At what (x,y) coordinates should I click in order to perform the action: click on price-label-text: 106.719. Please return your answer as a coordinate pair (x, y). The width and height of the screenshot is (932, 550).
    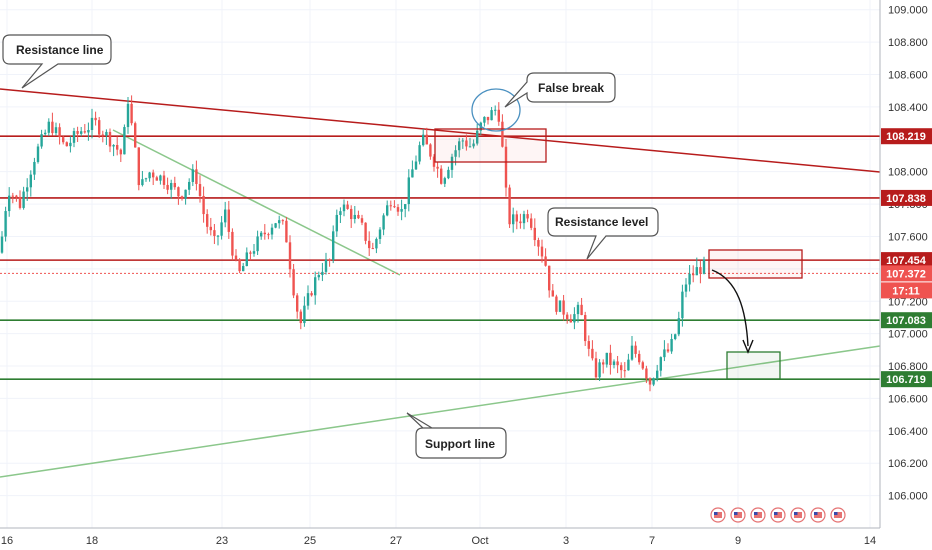
    Looking at the image, I should click on (906, 380).